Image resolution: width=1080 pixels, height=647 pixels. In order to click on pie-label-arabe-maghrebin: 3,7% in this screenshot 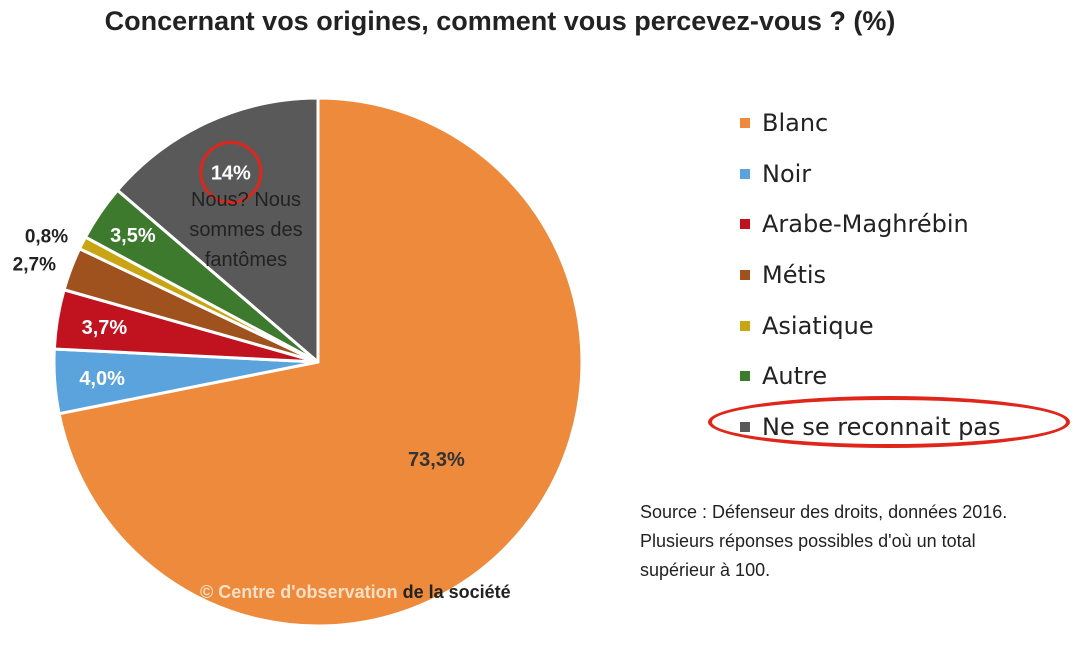, I will do `click(105, 328)`.